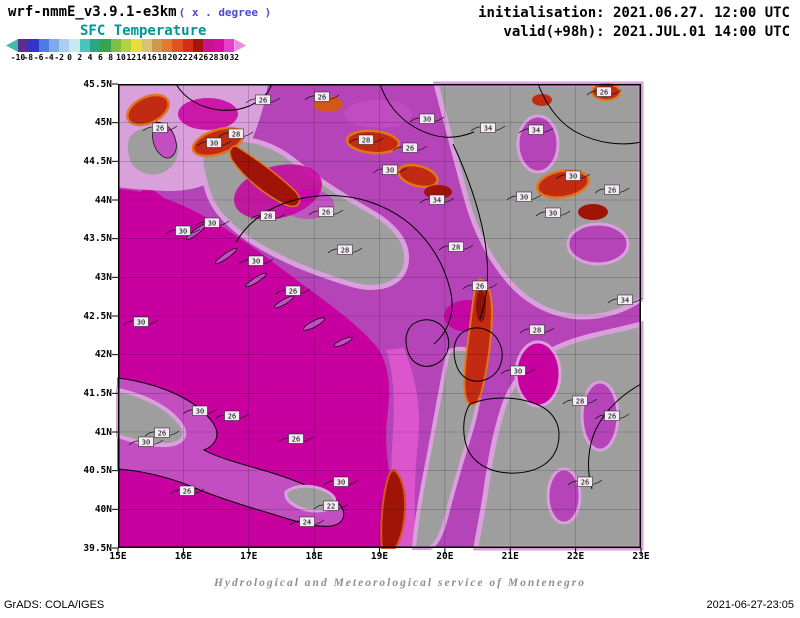 The height and width of the screenshot is (618, 800). What do you see at coordinates (172, 57) in the screenshot?
I see `colorbar-tick-label: 20` at bounding box center [172, 57].